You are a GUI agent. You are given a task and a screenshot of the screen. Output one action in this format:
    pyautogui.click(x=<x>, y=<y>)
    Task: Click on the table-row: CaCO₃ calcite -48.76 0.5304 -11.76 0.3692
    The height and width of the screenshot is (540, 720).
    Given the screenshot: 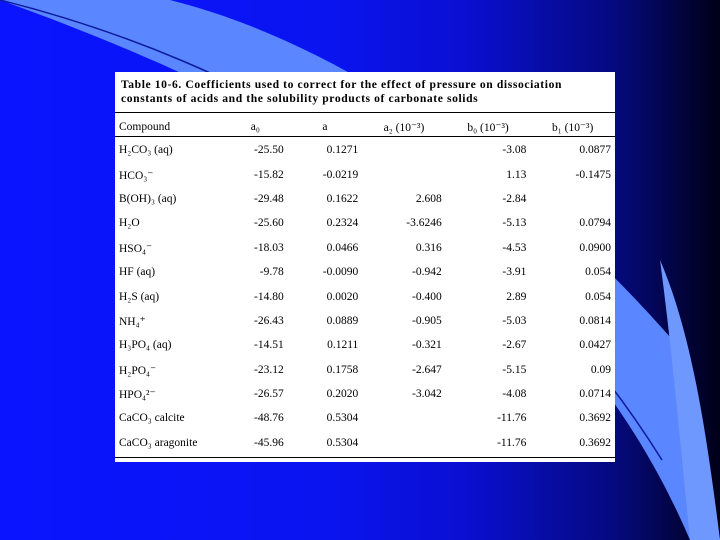 What is the action you would take?
    pyautogui.click(x=365, y=418)
    